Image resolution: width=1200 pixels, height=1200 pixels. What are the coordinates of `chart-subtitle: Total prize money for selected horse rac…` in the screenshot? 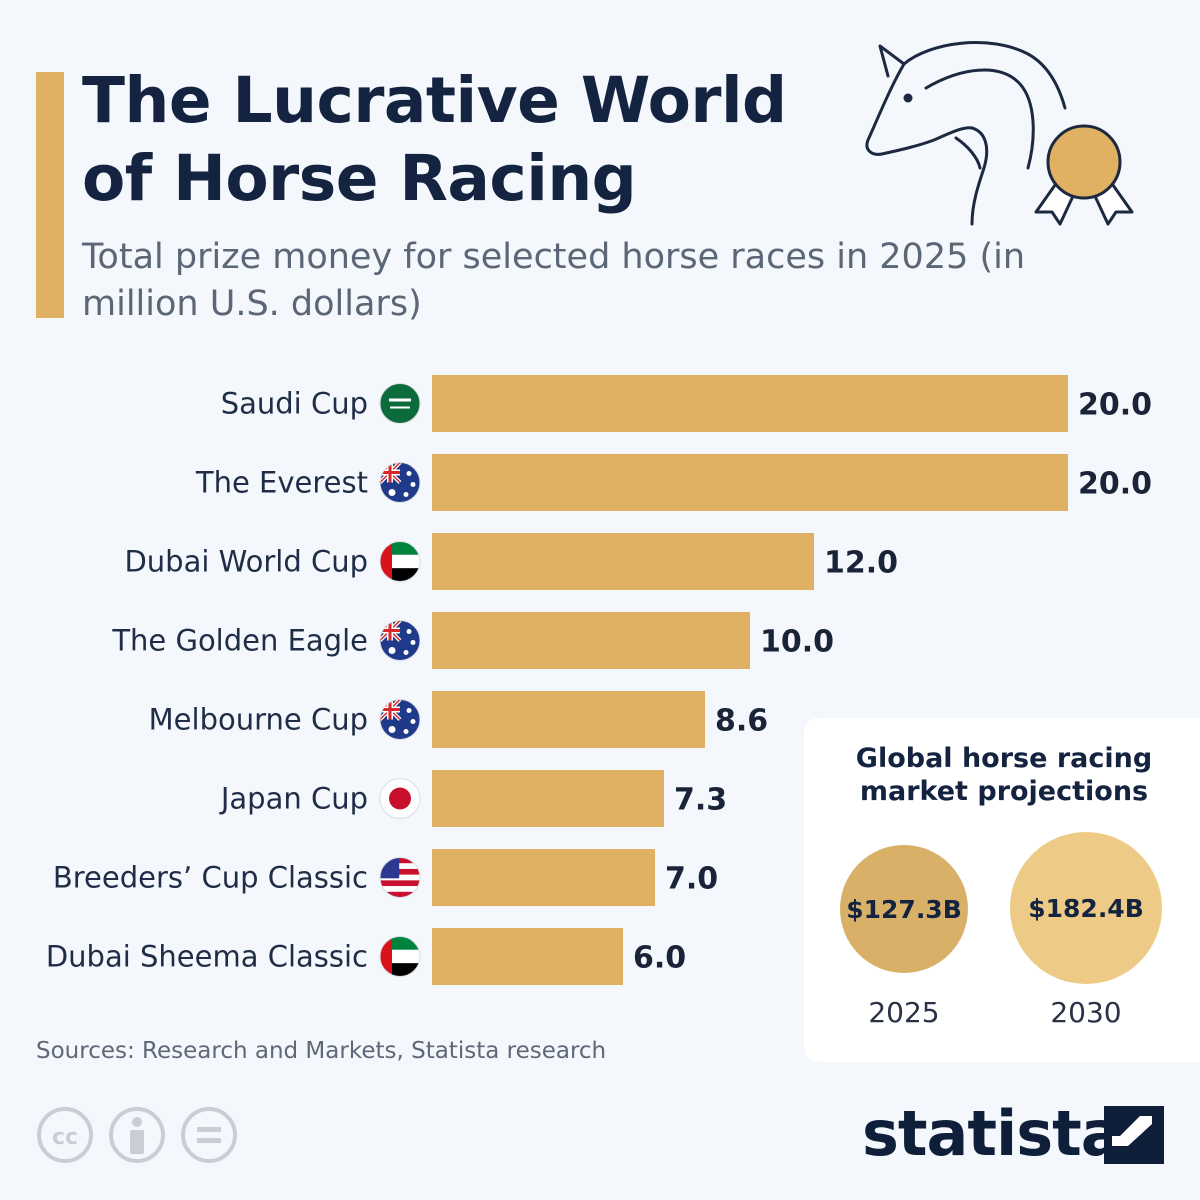 It's located at (554, 280).